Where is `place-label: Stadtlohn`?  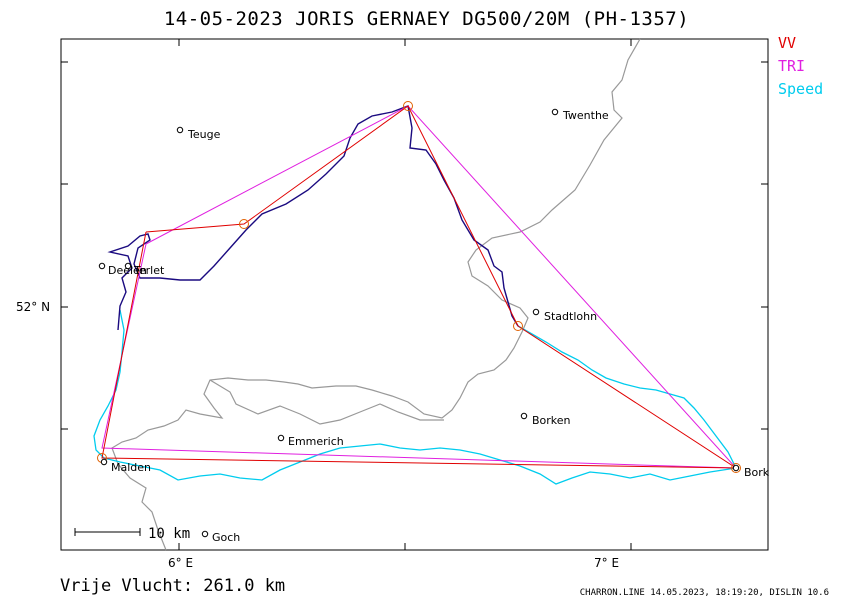 place-label: Stadtlohn is located at coordinates (571, 316).